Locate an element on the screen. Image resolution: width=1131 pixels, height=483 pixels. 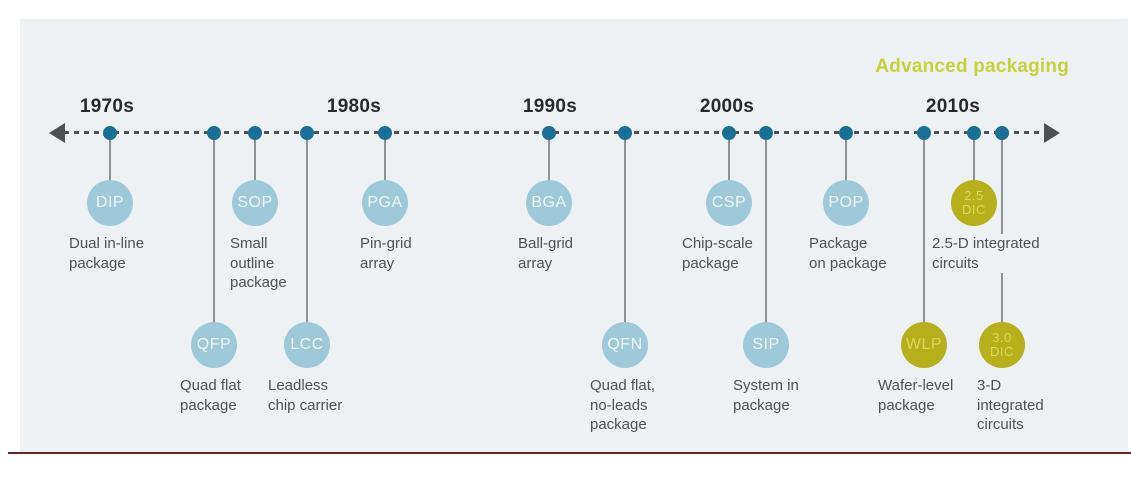
node-dic25-circle: 2.5 DIC is located at coordinates (974, 203).